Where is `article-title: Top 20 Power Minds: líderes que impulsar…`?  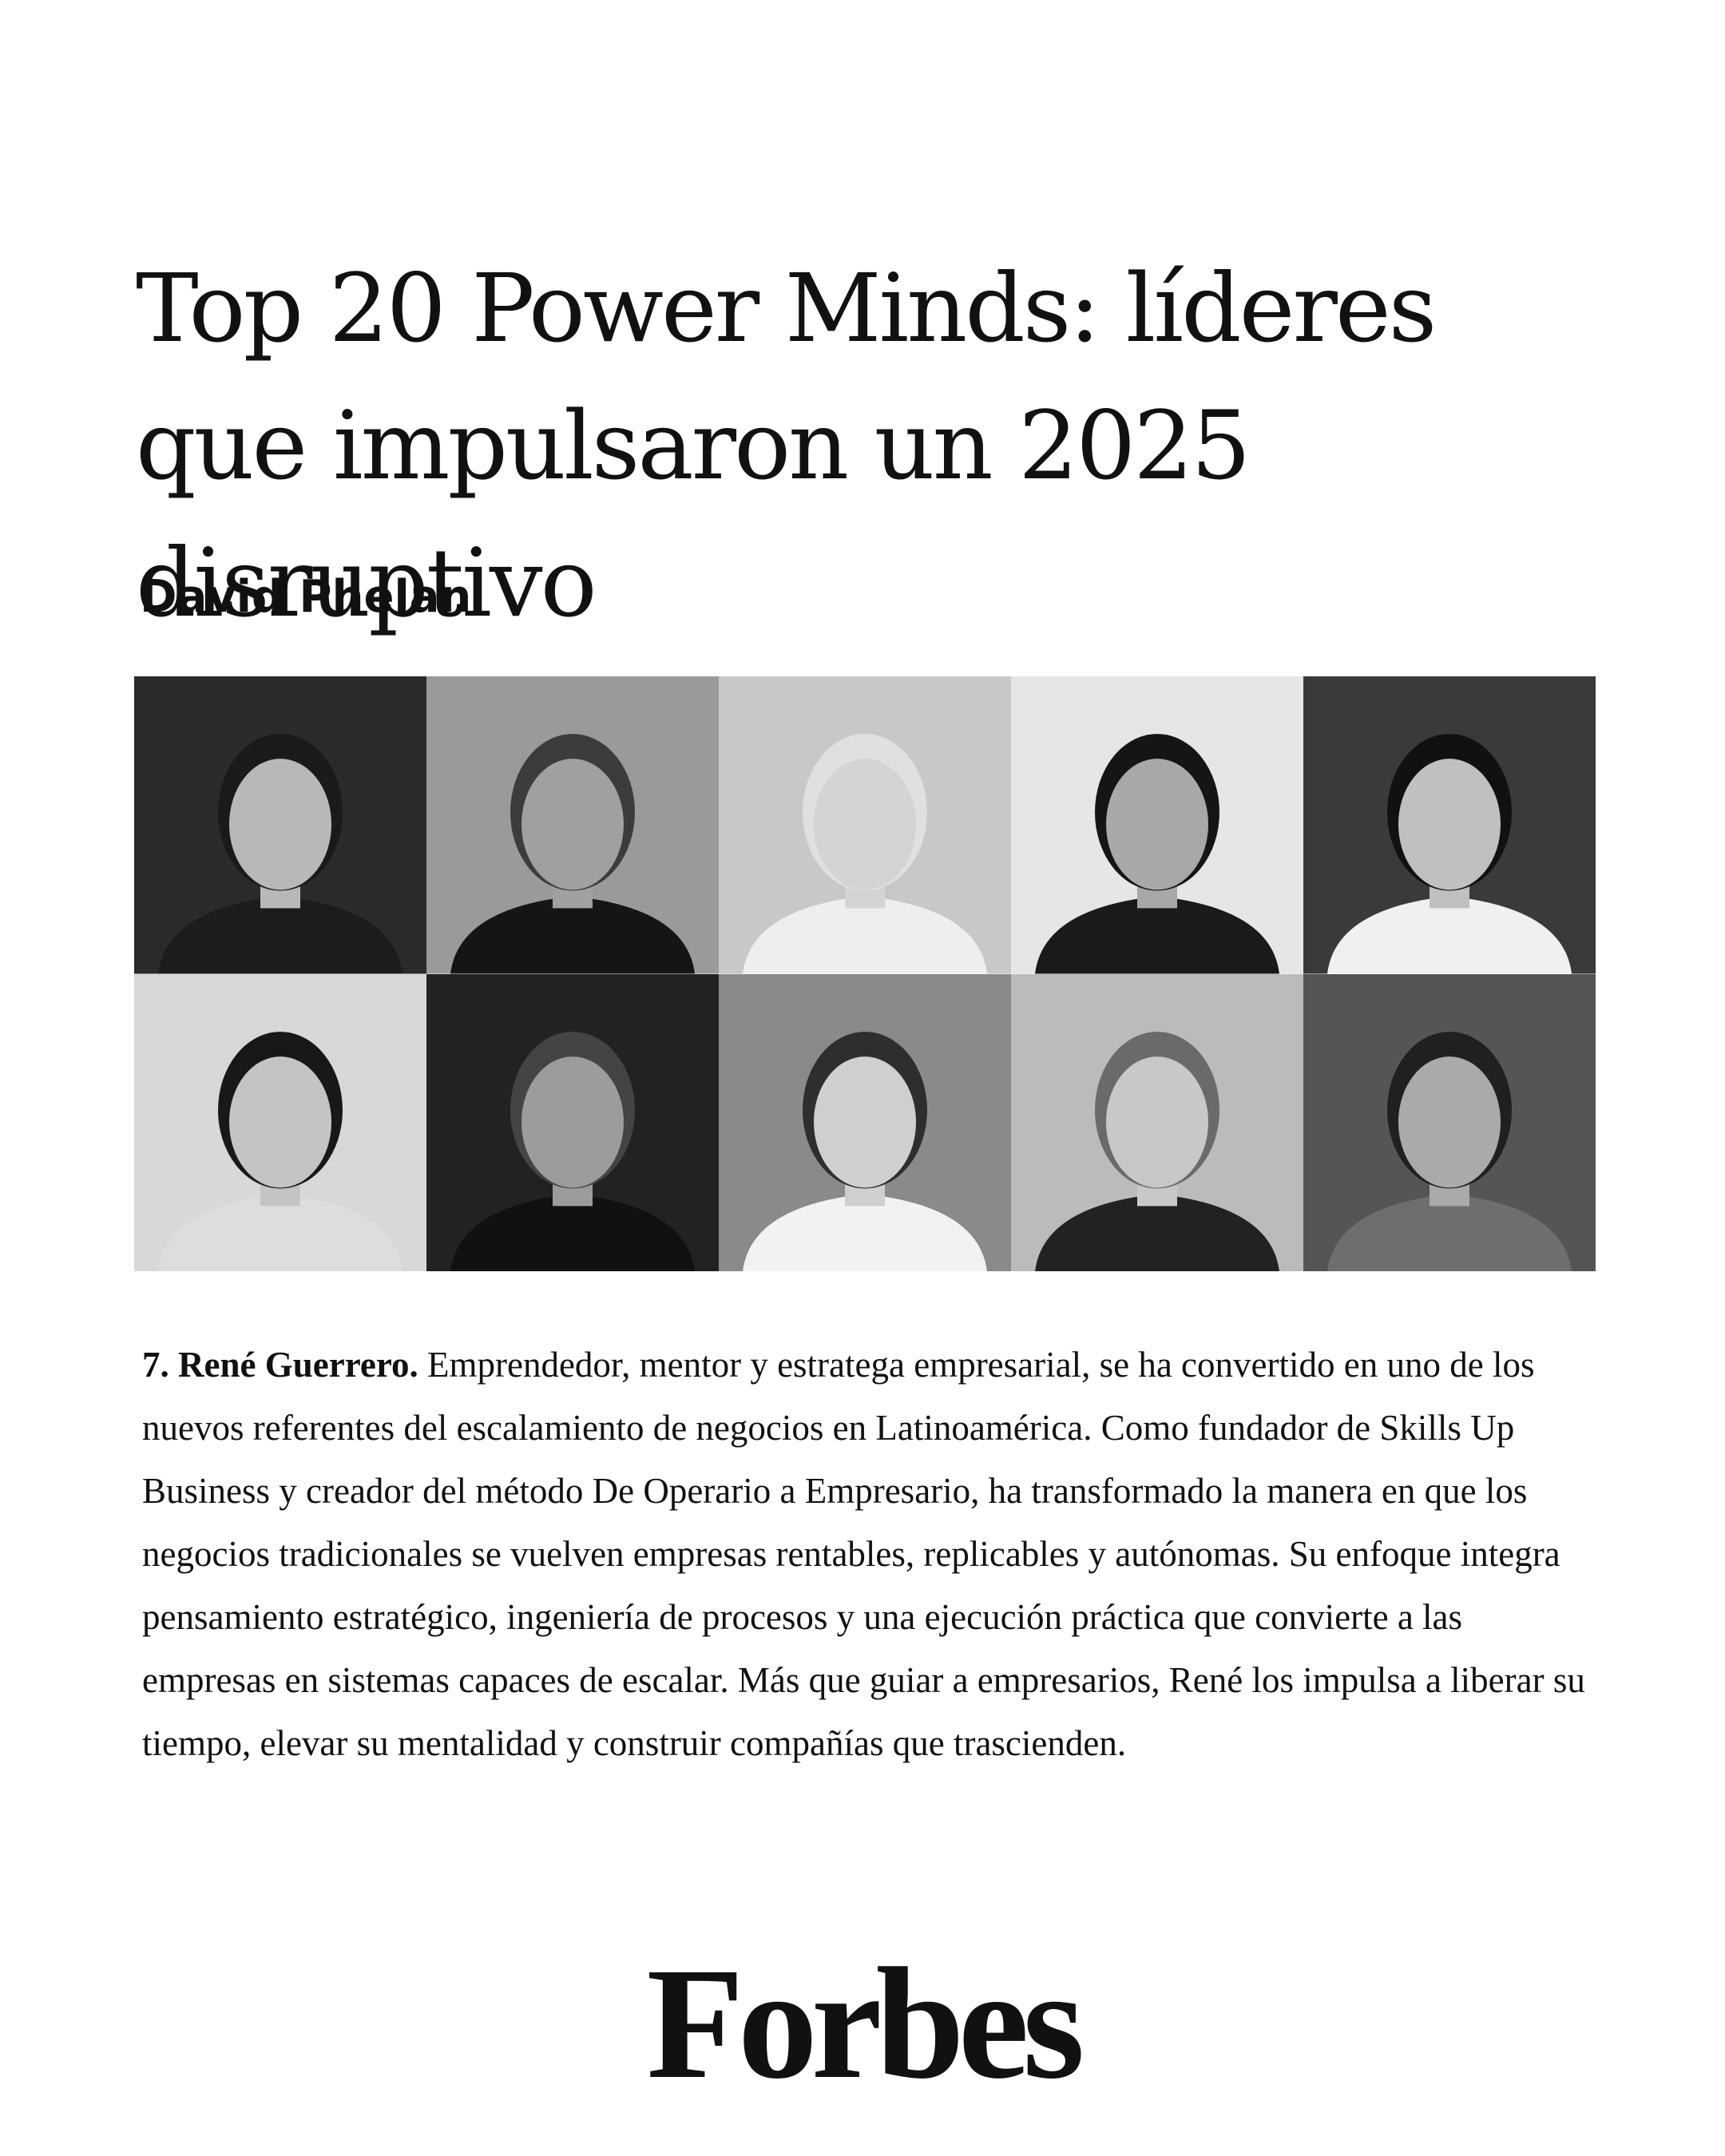
article-title: Top 20 Power Minds: líderes que impulsar… is located at coordinates (787, 445).